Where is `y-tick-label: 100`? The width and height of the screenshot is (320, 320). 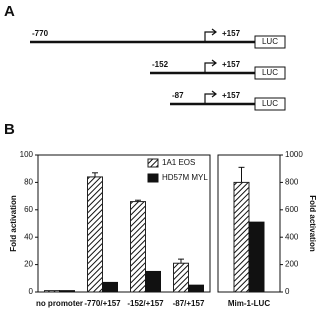
y-tick-label: 100 is located at coordinates (27, 154).